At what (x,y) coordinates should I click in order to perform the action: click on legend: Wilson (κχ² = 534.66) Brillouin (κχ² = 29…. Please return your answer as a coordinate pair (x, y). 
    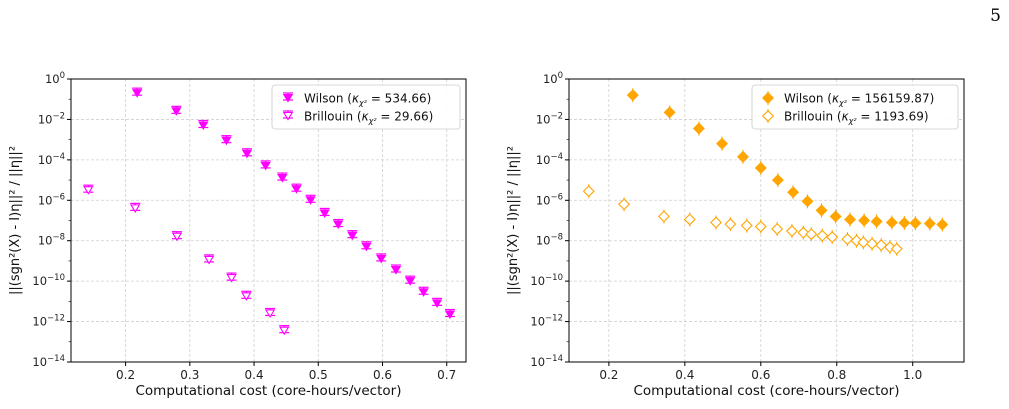
    Looking at the image, I should click on (366, 107).